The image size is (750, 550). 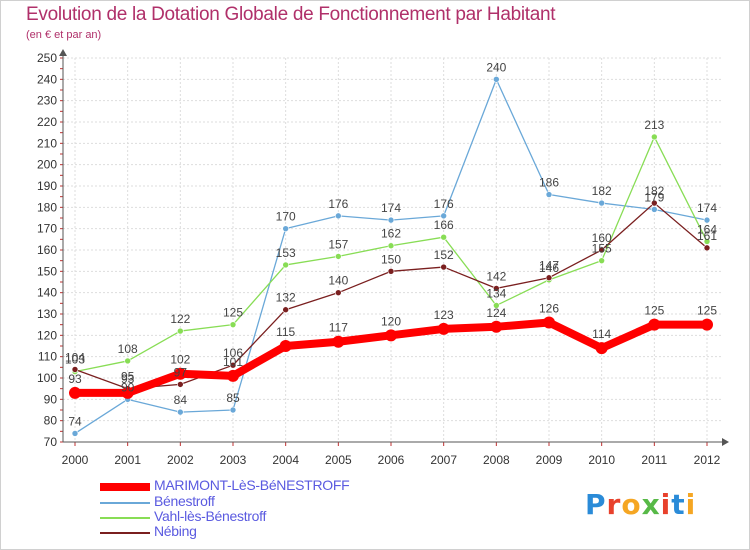 I want to click on data-label: 134, so click(x=496, y=293).